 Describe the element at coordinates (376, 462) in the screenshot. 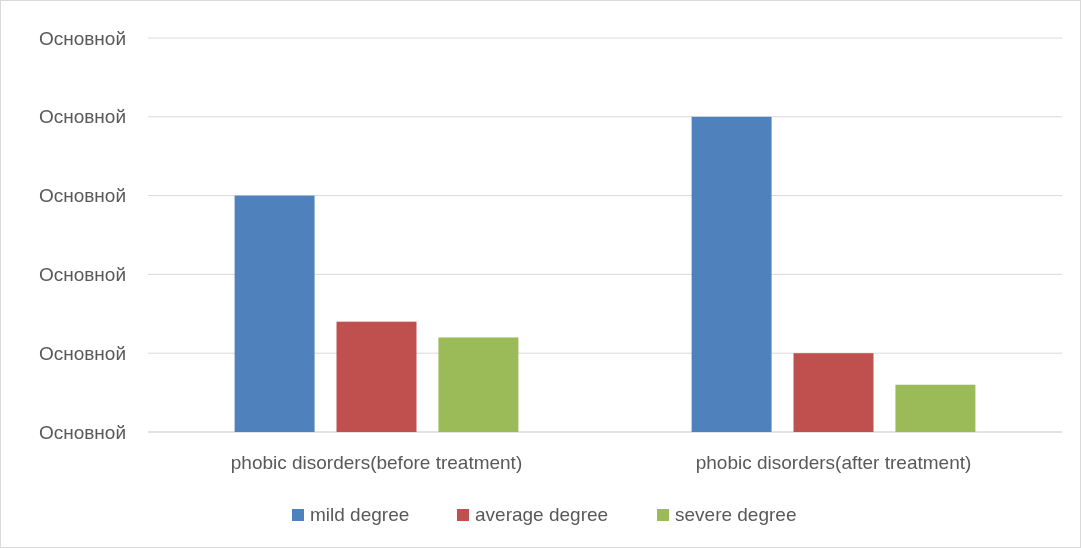

I see `x-tick-label: phobic disorders(before treatment)` at that location.